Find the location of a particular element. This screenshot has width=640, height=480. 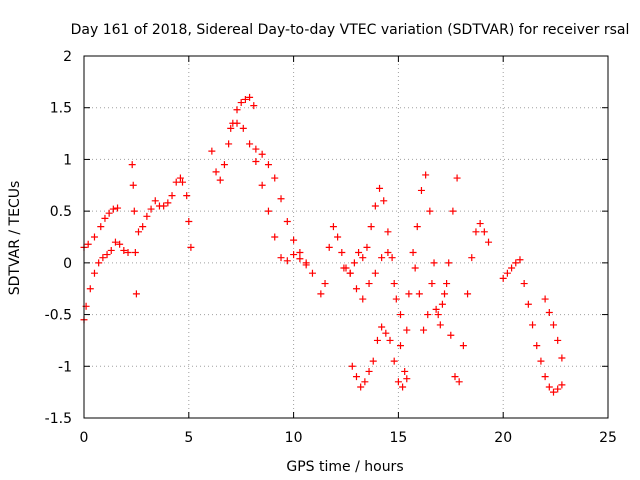

y-axis-label: SDTVAR / TECUs is located at coordinates (15, 238).